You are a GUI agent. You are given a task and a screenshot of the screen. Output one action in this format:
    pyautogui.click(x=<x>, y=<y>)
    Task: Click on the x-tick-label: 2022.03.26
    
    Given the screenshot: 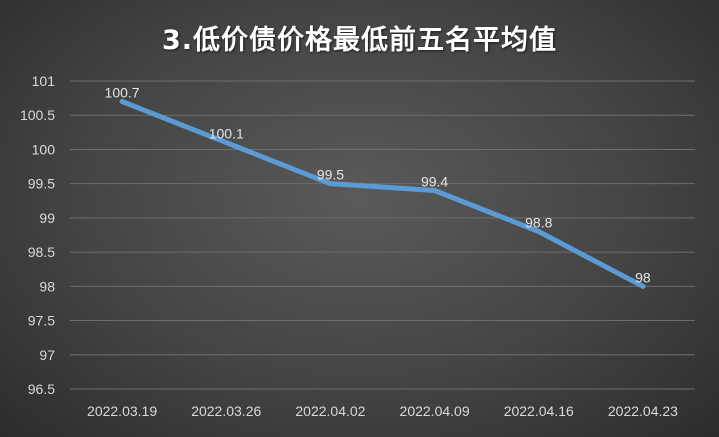 What is the action you would take?
    pyautogui.click(x=226, y=411)
    